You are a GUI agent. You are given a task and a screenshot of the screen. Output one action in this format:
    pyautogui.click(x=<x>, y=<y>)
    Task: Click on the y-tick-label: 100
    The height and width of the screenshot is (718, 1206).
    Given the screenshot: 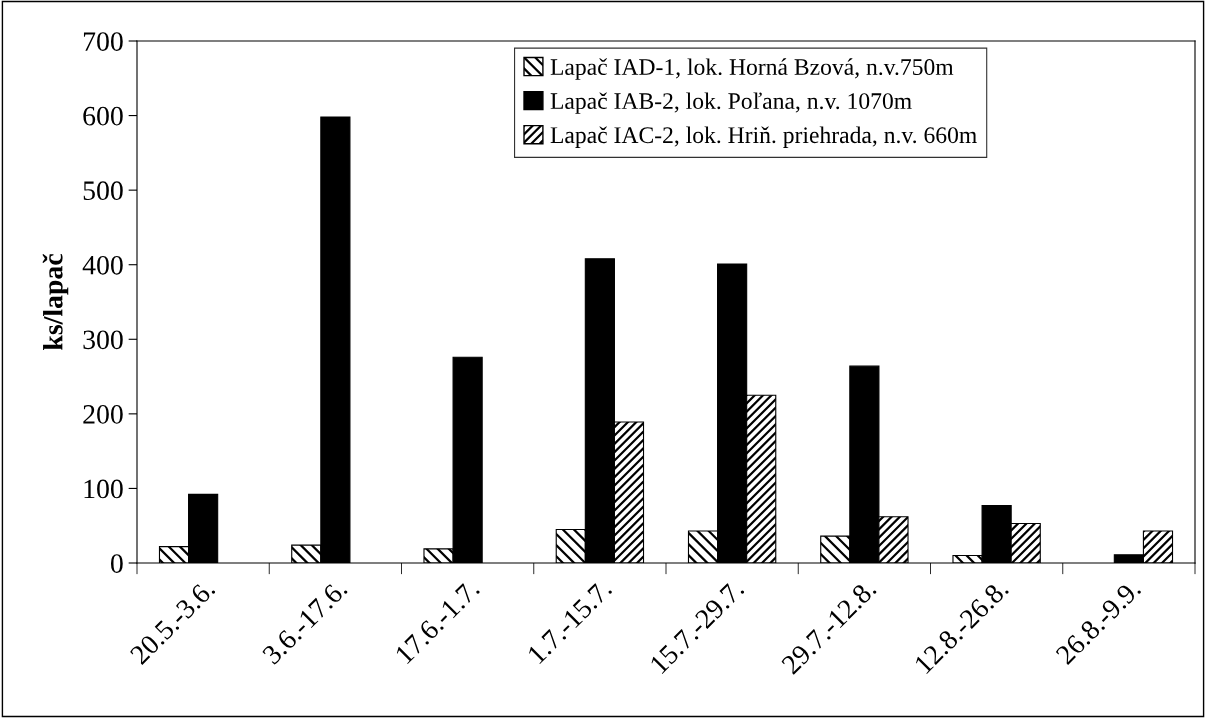 What is the action you would take?
    pyautogui.click(x=103, y=489)
    